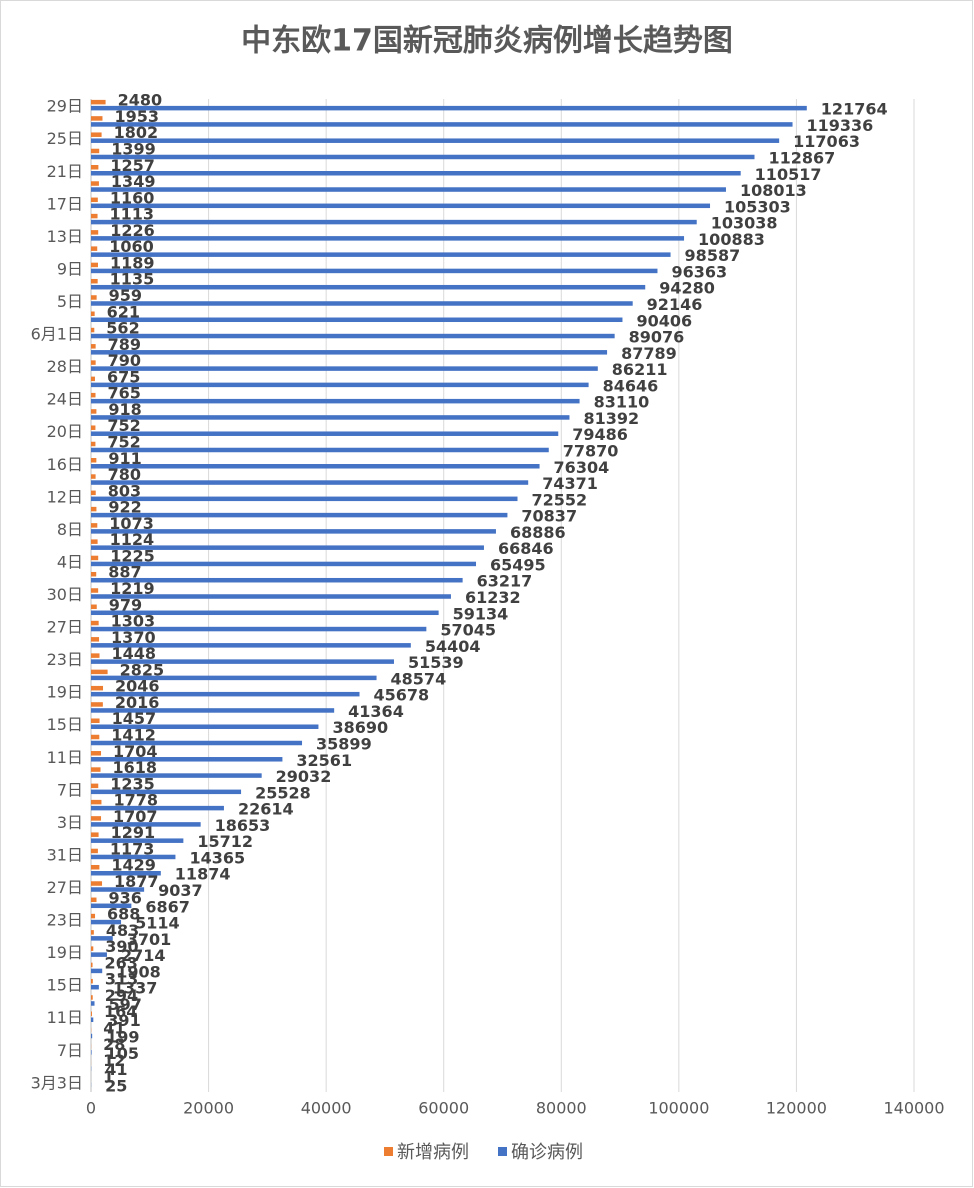  What do you see at coordinates (133, 865) in the screenshot?
I see `value-label: 1429` at bounding box center [133, 865].